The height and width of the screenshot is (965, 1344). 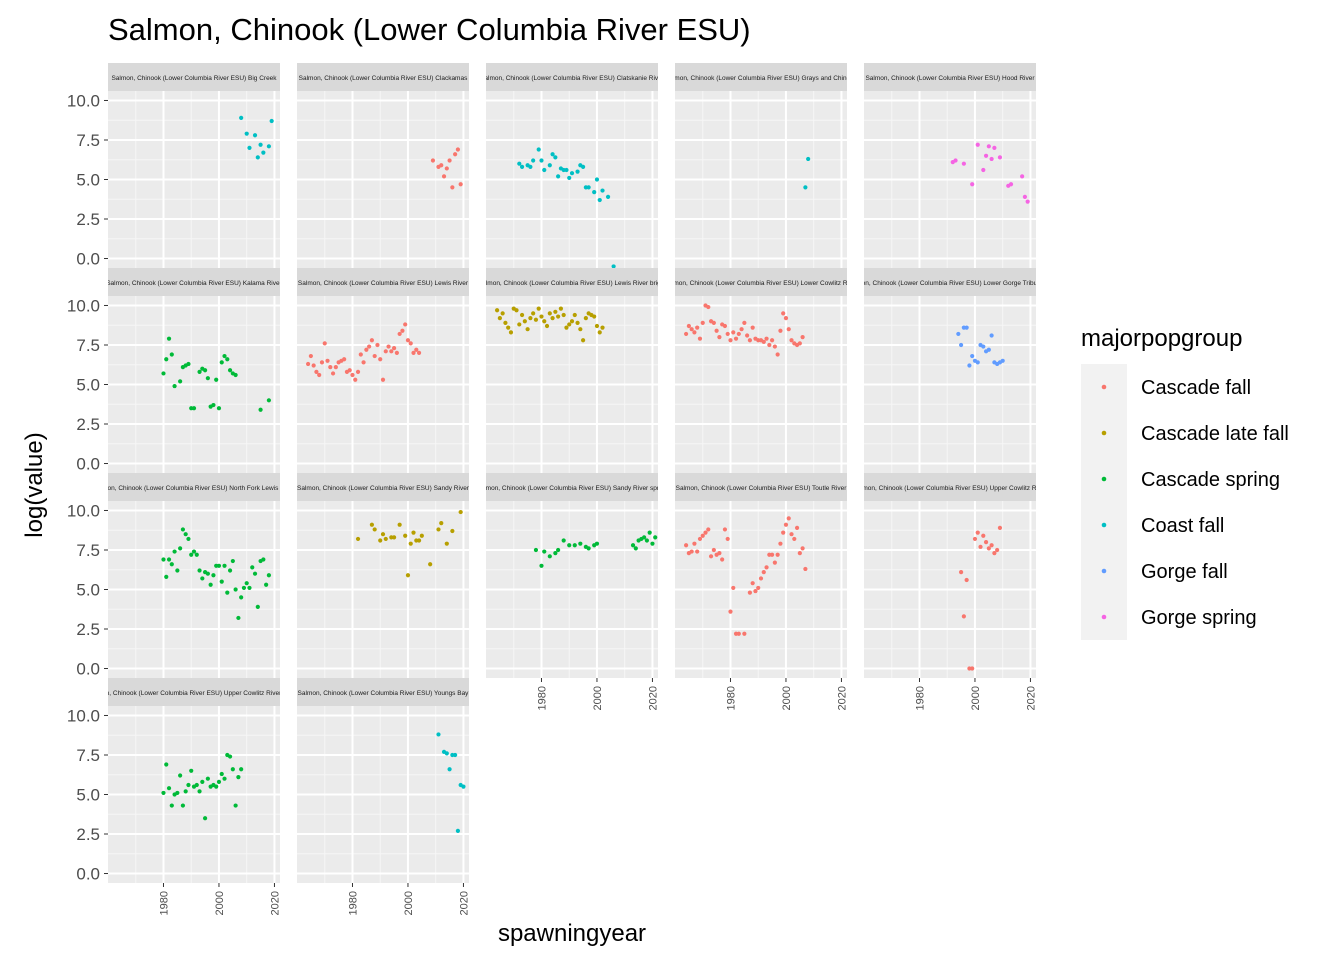 I want to click on legend-key, so click(x=1104, y=433).